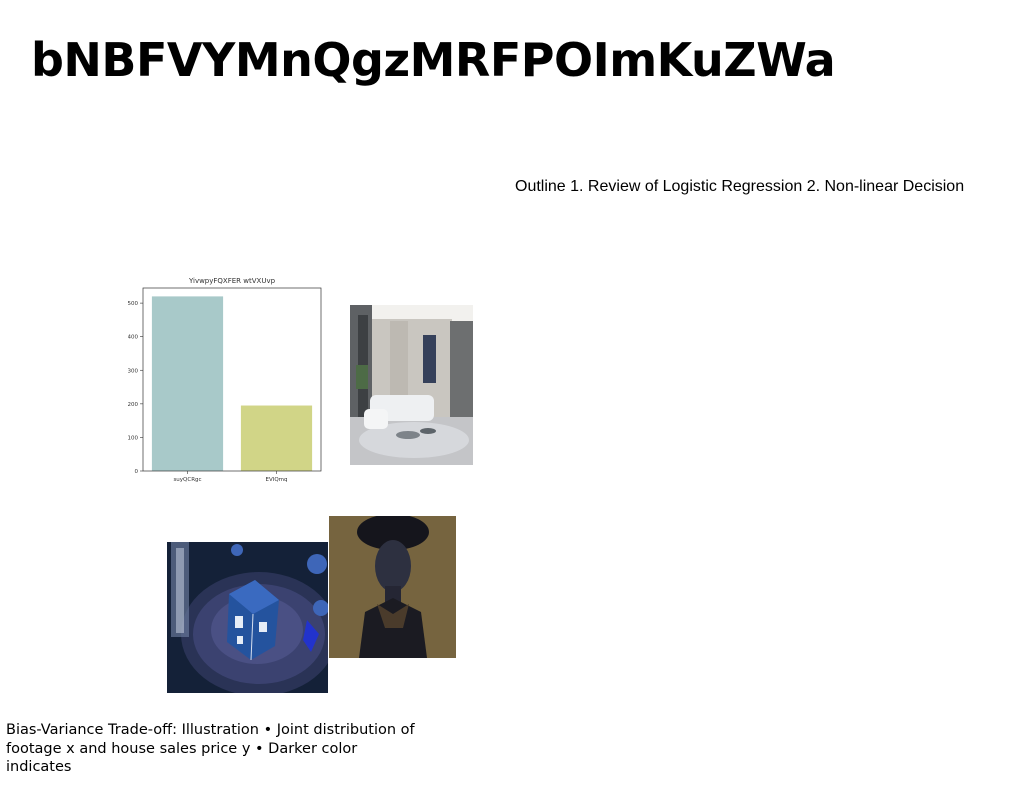  I want to click on x-tick-label: EVIQmq, so click(276, 480).